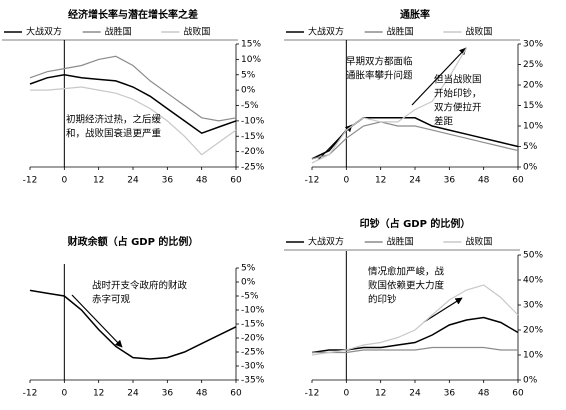  I want to click on annotation: 早期双方都面临, so click(379, 62).